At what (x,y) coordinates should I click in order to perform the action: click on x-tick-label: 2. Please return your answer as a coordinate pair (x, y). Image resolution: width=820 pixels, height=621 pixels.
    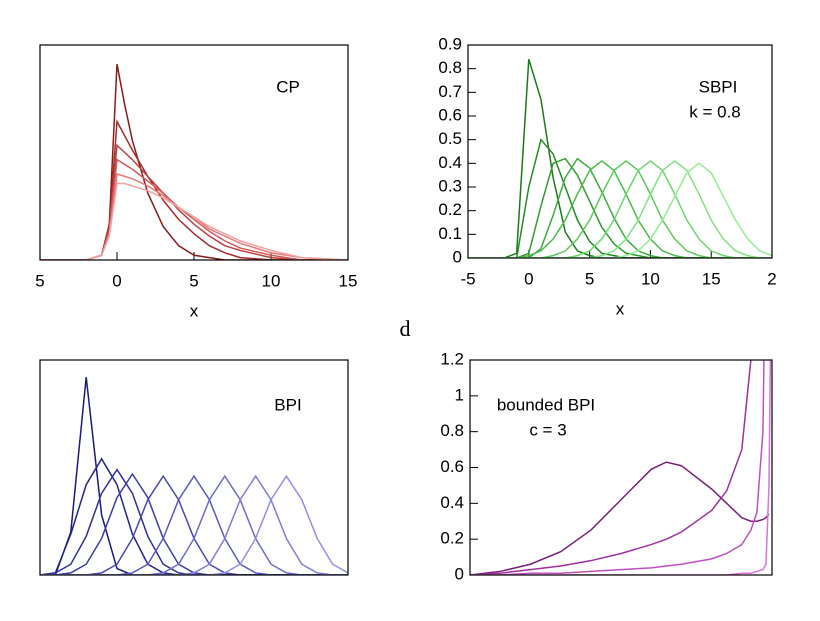
    Looking at the image, I should click on (771, 278).